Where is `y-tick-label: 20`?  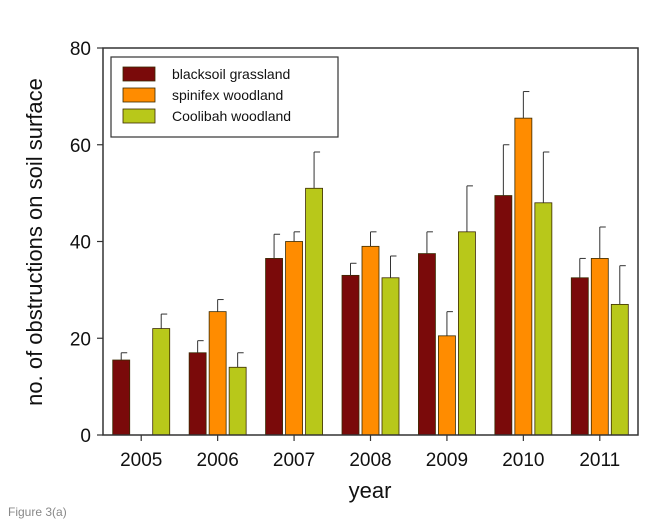 y-tick-label: 20 is located at coordinates (80, 339).